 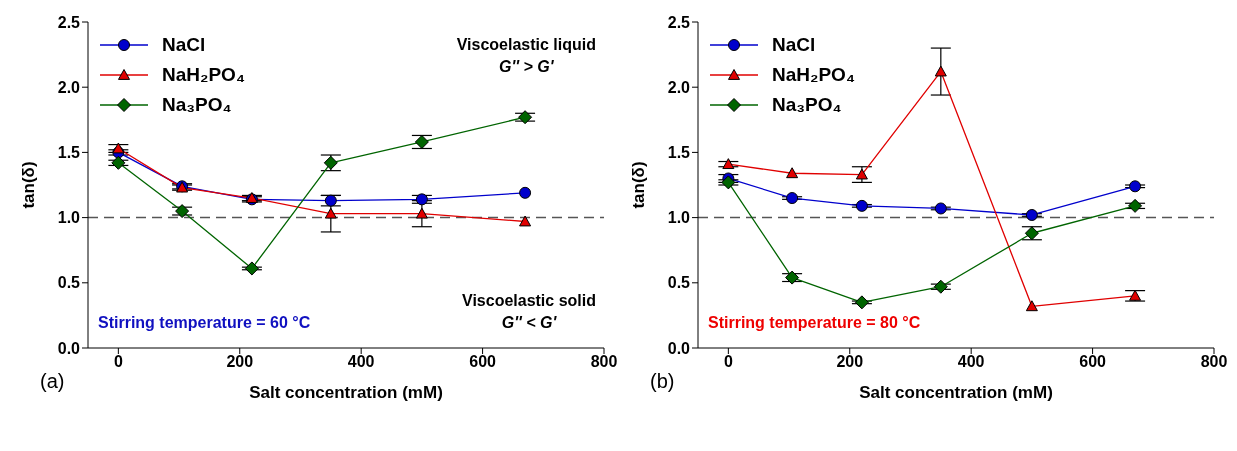 I want to click on annotation: Viscoelastic liquid, so click(x=526, y=45).